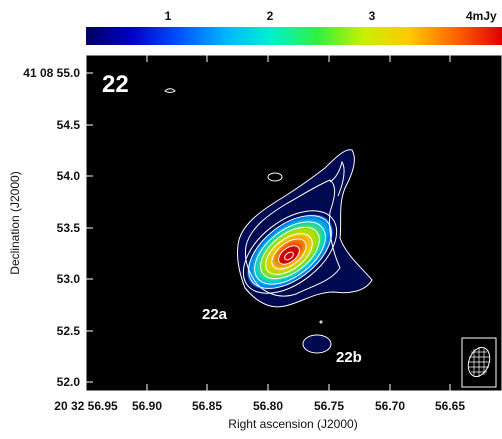 This screenshot has width=502, height=439. Describe the element at coordinates (270, 16) in the screenshot. I see `colorbar-tick-2: 2` at that location.